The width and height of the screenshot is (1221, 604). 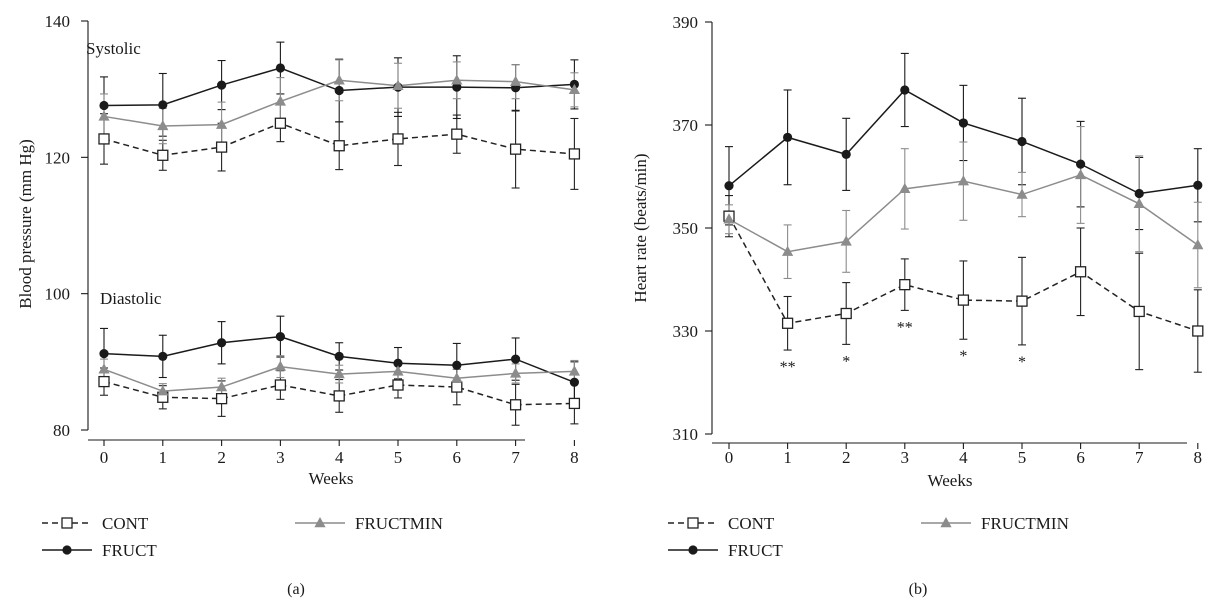 I want to click on panel-a-diastolic-annotation: Diastolic, so click(x=131, y=298).